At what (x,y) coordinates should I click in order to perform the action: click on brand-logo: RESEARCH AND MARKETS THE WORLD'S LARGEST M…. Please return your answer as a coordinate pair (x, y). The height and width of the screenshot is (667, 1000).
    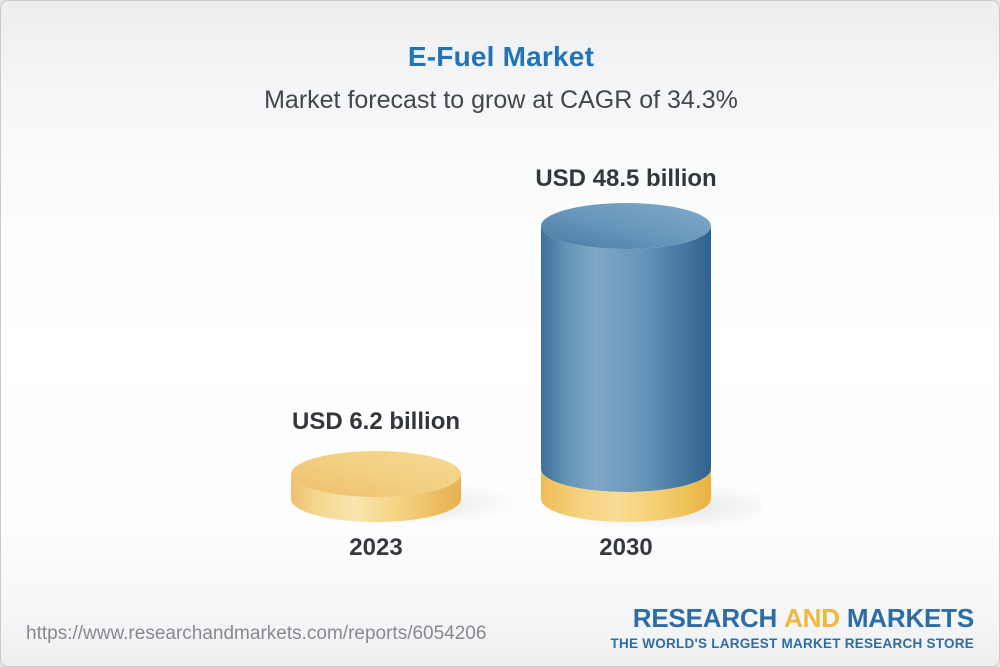
    Looking at the image, I should click on (792, 627).